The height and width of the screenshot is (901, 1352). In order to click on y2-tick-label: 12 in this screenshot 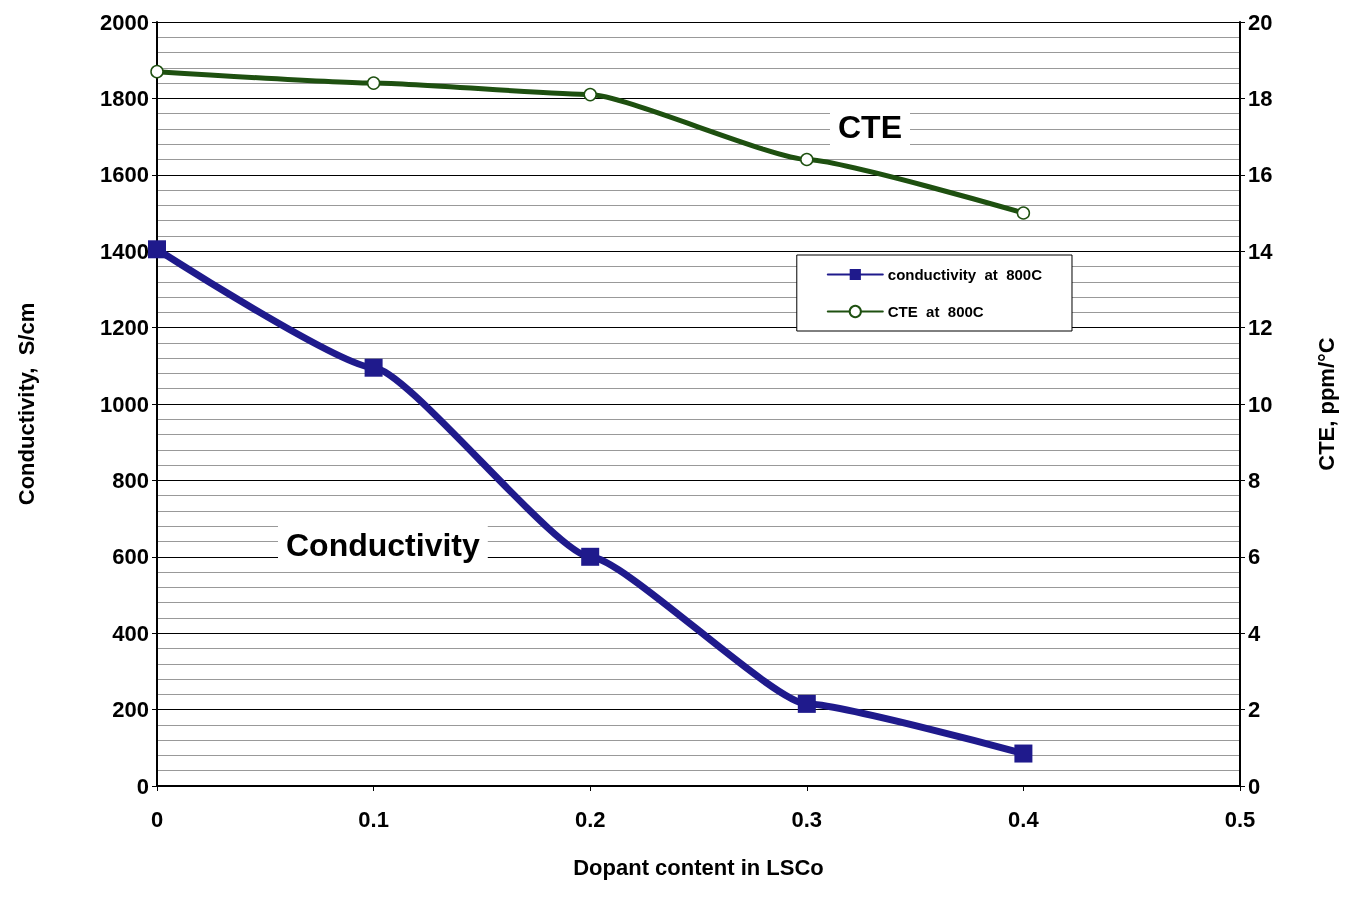, I will do `click(1260, 328)`.